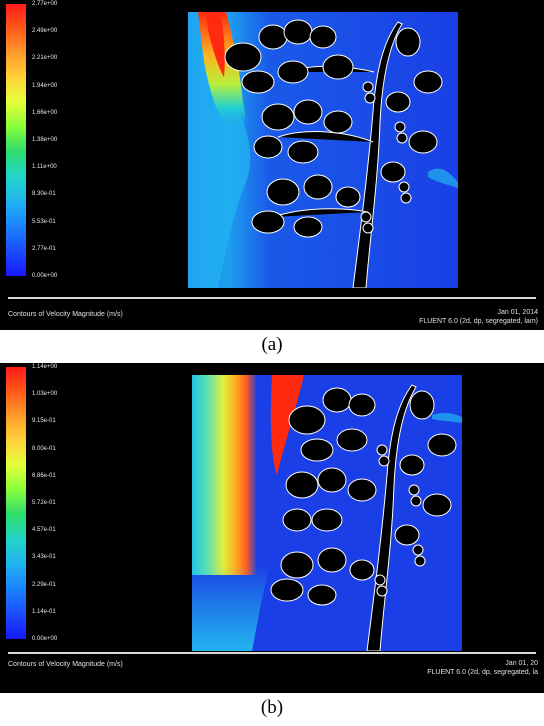  I want to click on legend-tick: 5.53e-01, so click(44, 222).